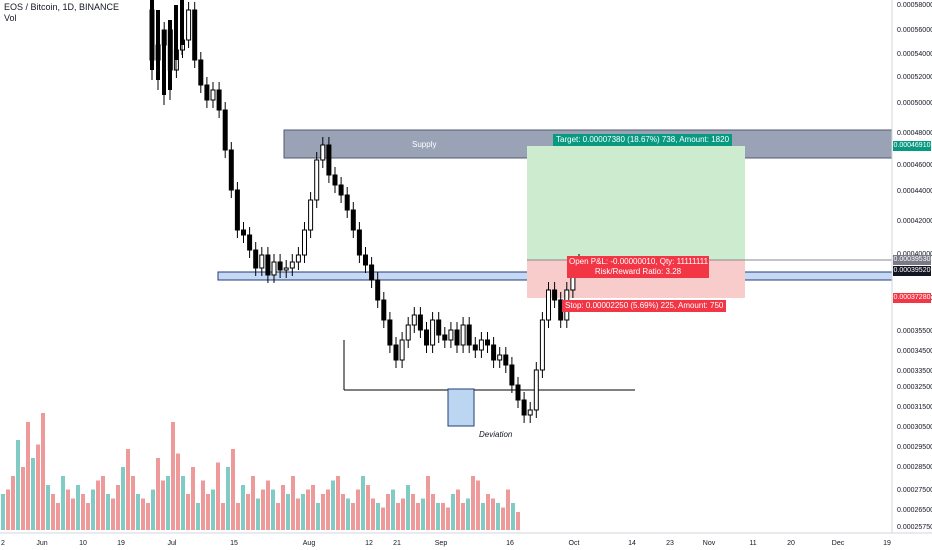  Describe the element at coordinates (638, 271) in the screenshot. I see `risk-reward-text: Risk/Reward Ratio: 3.28` at that location.